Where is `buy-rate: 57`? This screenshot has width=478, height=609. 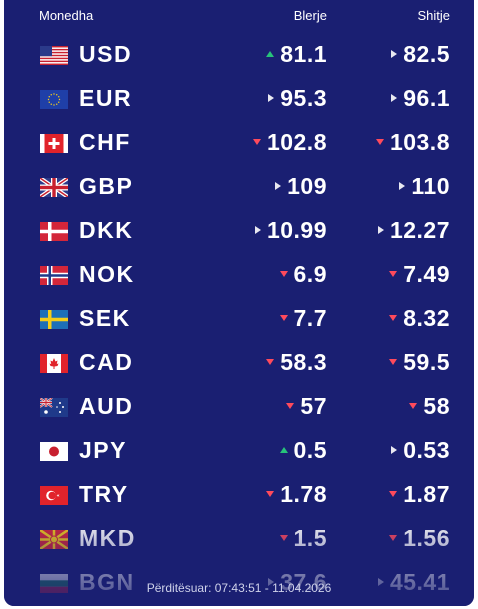 buy-rate: 57 is located at coordinates (306, 406).